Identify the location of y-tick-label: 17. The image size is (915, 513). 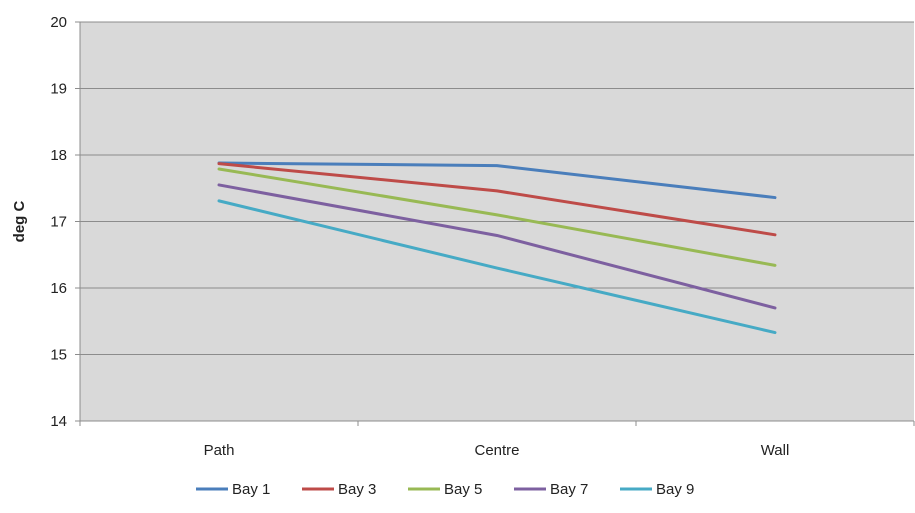
(58, 222).